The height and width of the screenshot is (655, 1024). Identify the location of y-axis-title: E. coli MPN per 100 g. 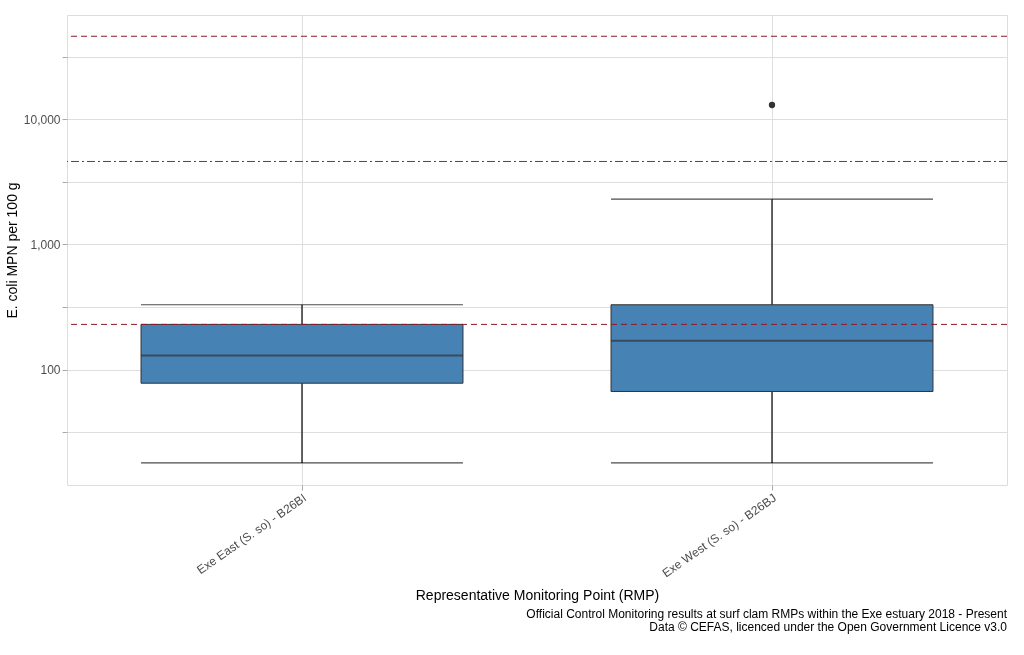
(11, 250).